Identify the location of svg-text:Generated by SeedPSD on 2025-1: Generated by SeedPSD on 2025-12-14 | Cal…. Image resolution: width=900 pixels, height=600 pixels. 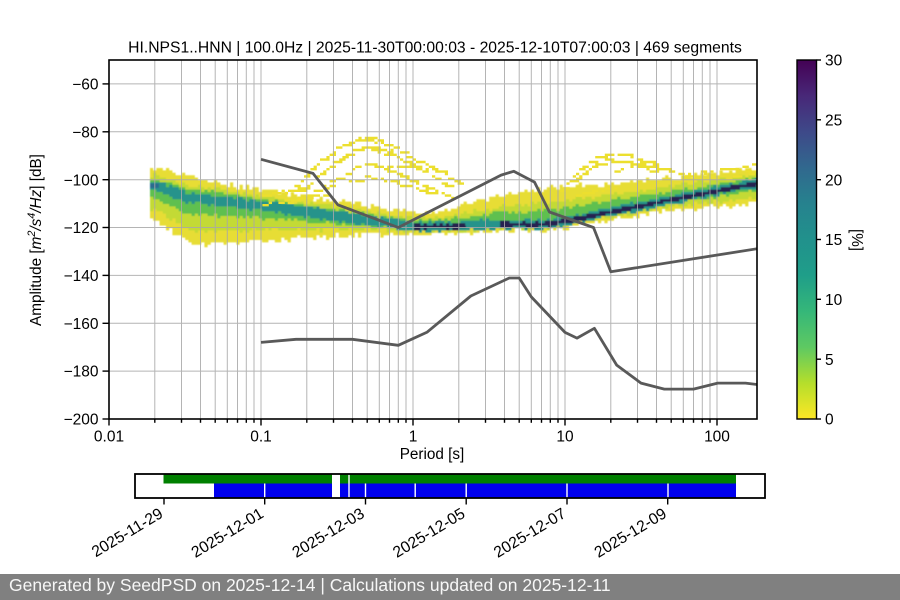
(310, 585).